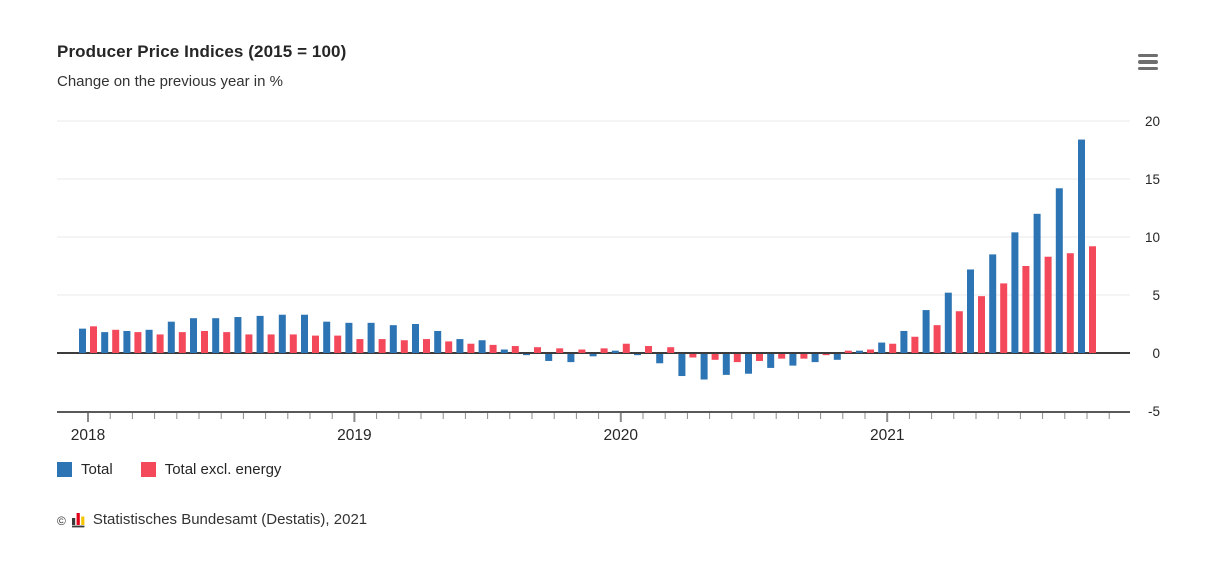  I want to click on x-axis-year-label: 2019, so click(354, 435).